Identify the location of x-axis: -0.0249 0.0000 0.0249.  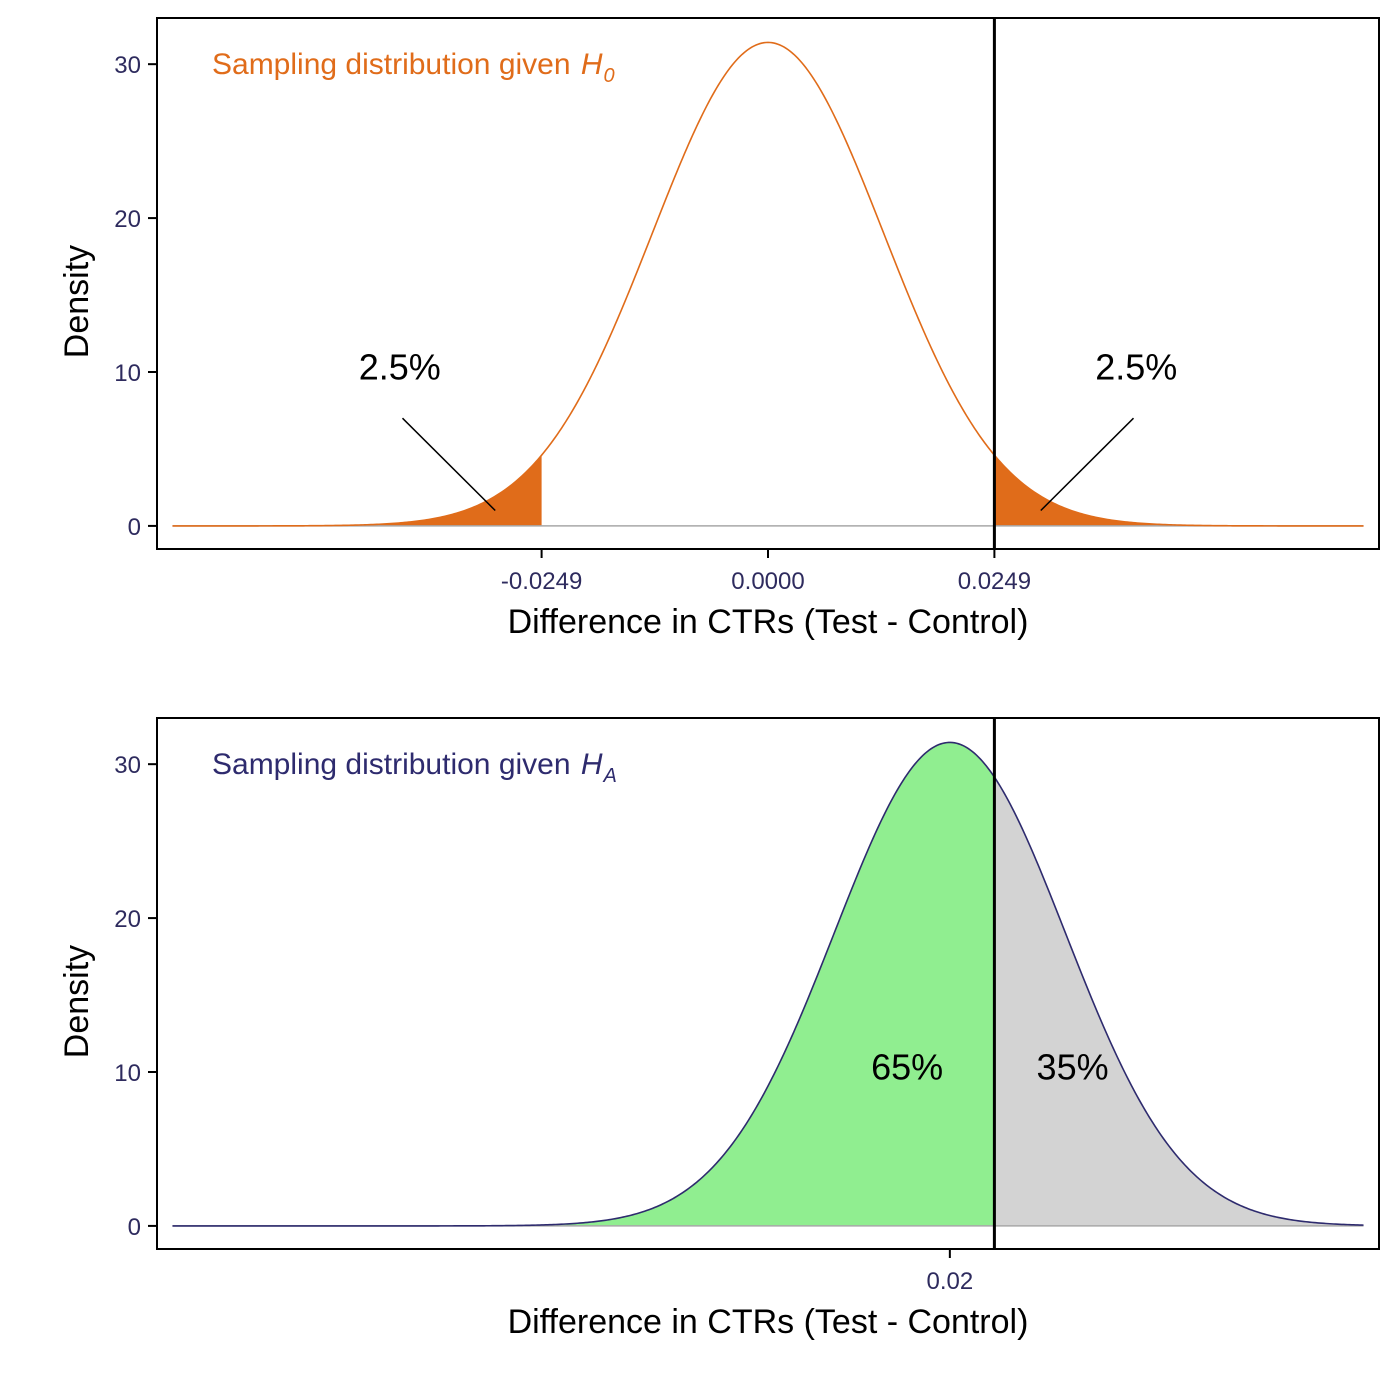
(766, 572).